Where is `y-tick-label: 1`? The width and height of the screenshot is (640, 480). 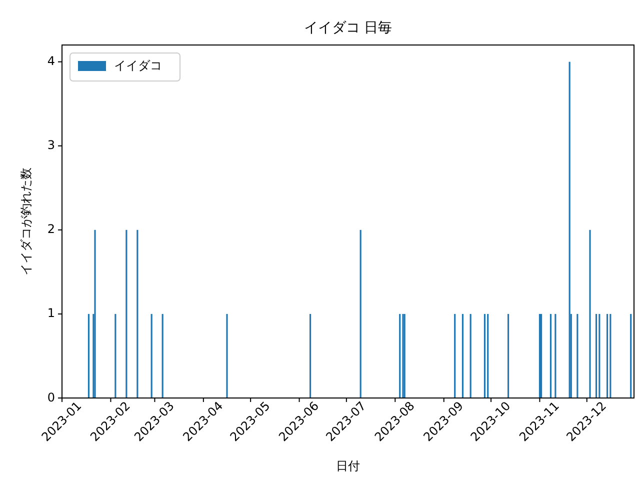
y-tick-label: 1 is located at coordinates (51, 313).